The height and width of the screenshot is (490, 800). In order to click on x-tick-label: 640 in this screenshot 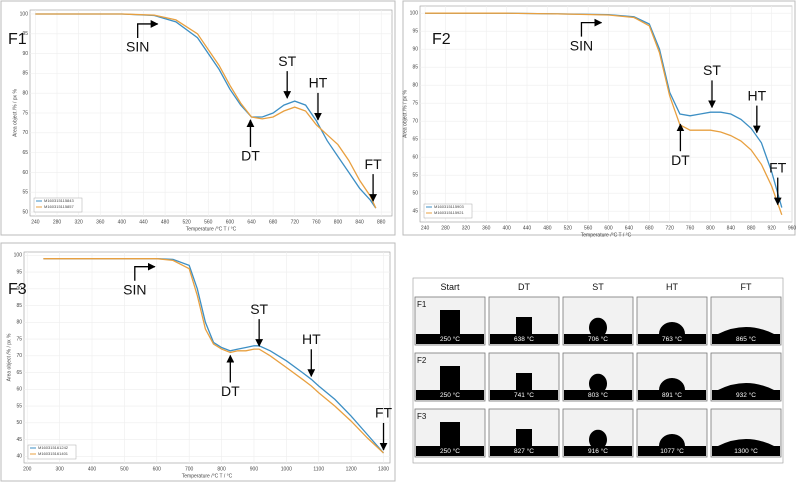, I will do `click(629, 228)`.